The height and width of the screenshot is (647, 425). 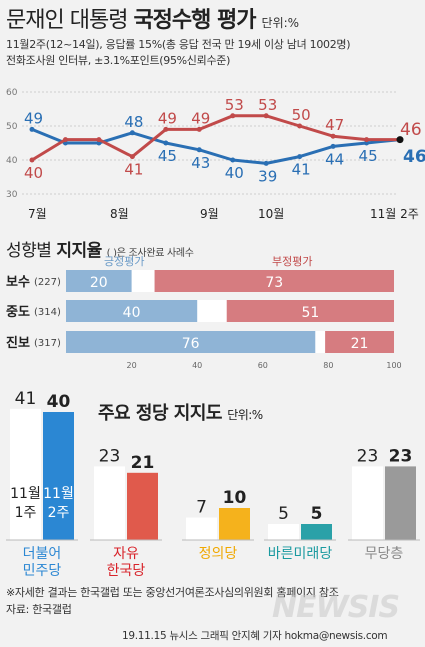 What do you see at coordinates (143, 463) in the screenshot?
I see `value-label-week2: 21` at bounding box center [143, 463].